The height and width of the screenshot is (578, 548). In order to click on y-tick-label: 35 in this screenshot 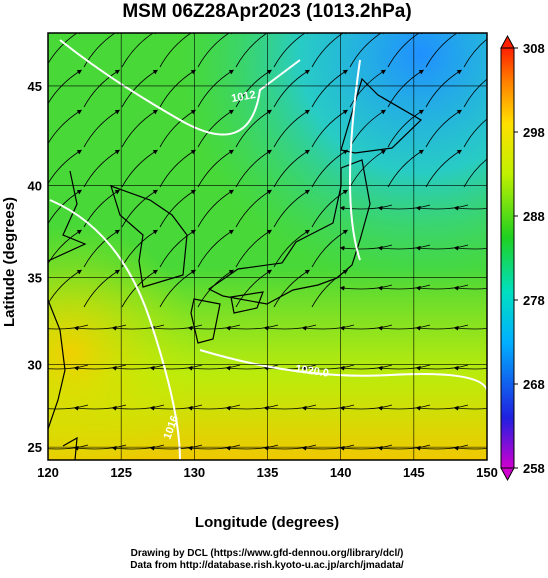, I will do `click(35, 278)`.